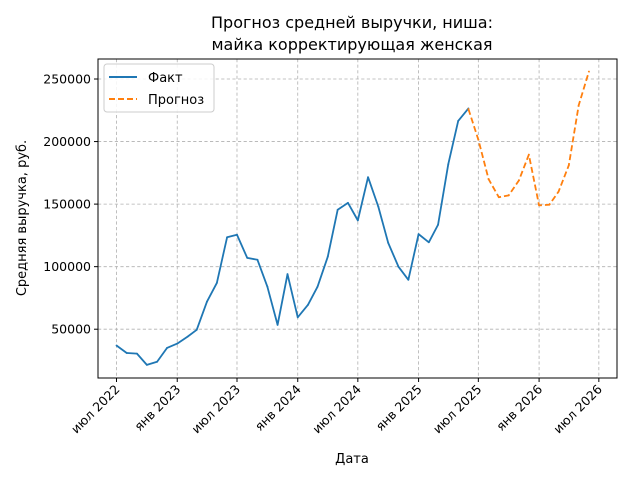 The height and width of the screenshot is (480, 640). What do you see at coordinates (352, 459) in the screenshot?
I see `x-axis-label: Дата` at bounding box center [352, 459].